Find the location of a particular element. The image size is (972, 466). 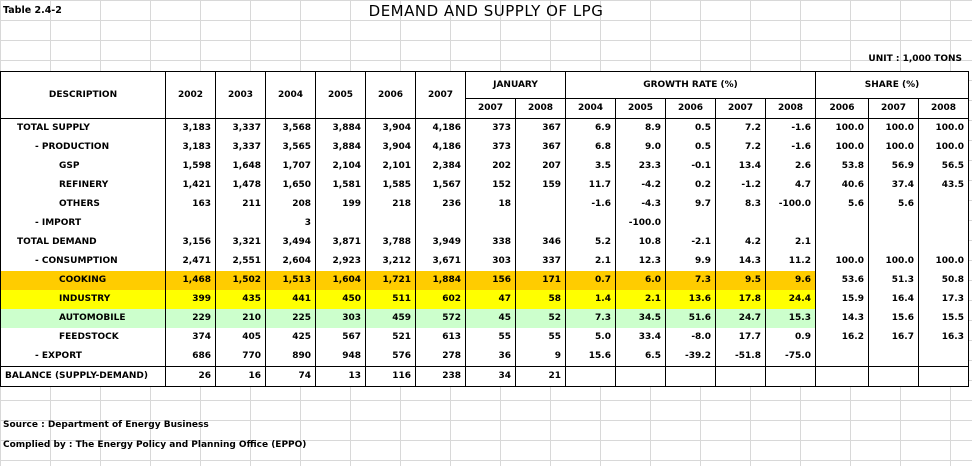

year-value-cell: 225 is located at coordinates (290, 318).